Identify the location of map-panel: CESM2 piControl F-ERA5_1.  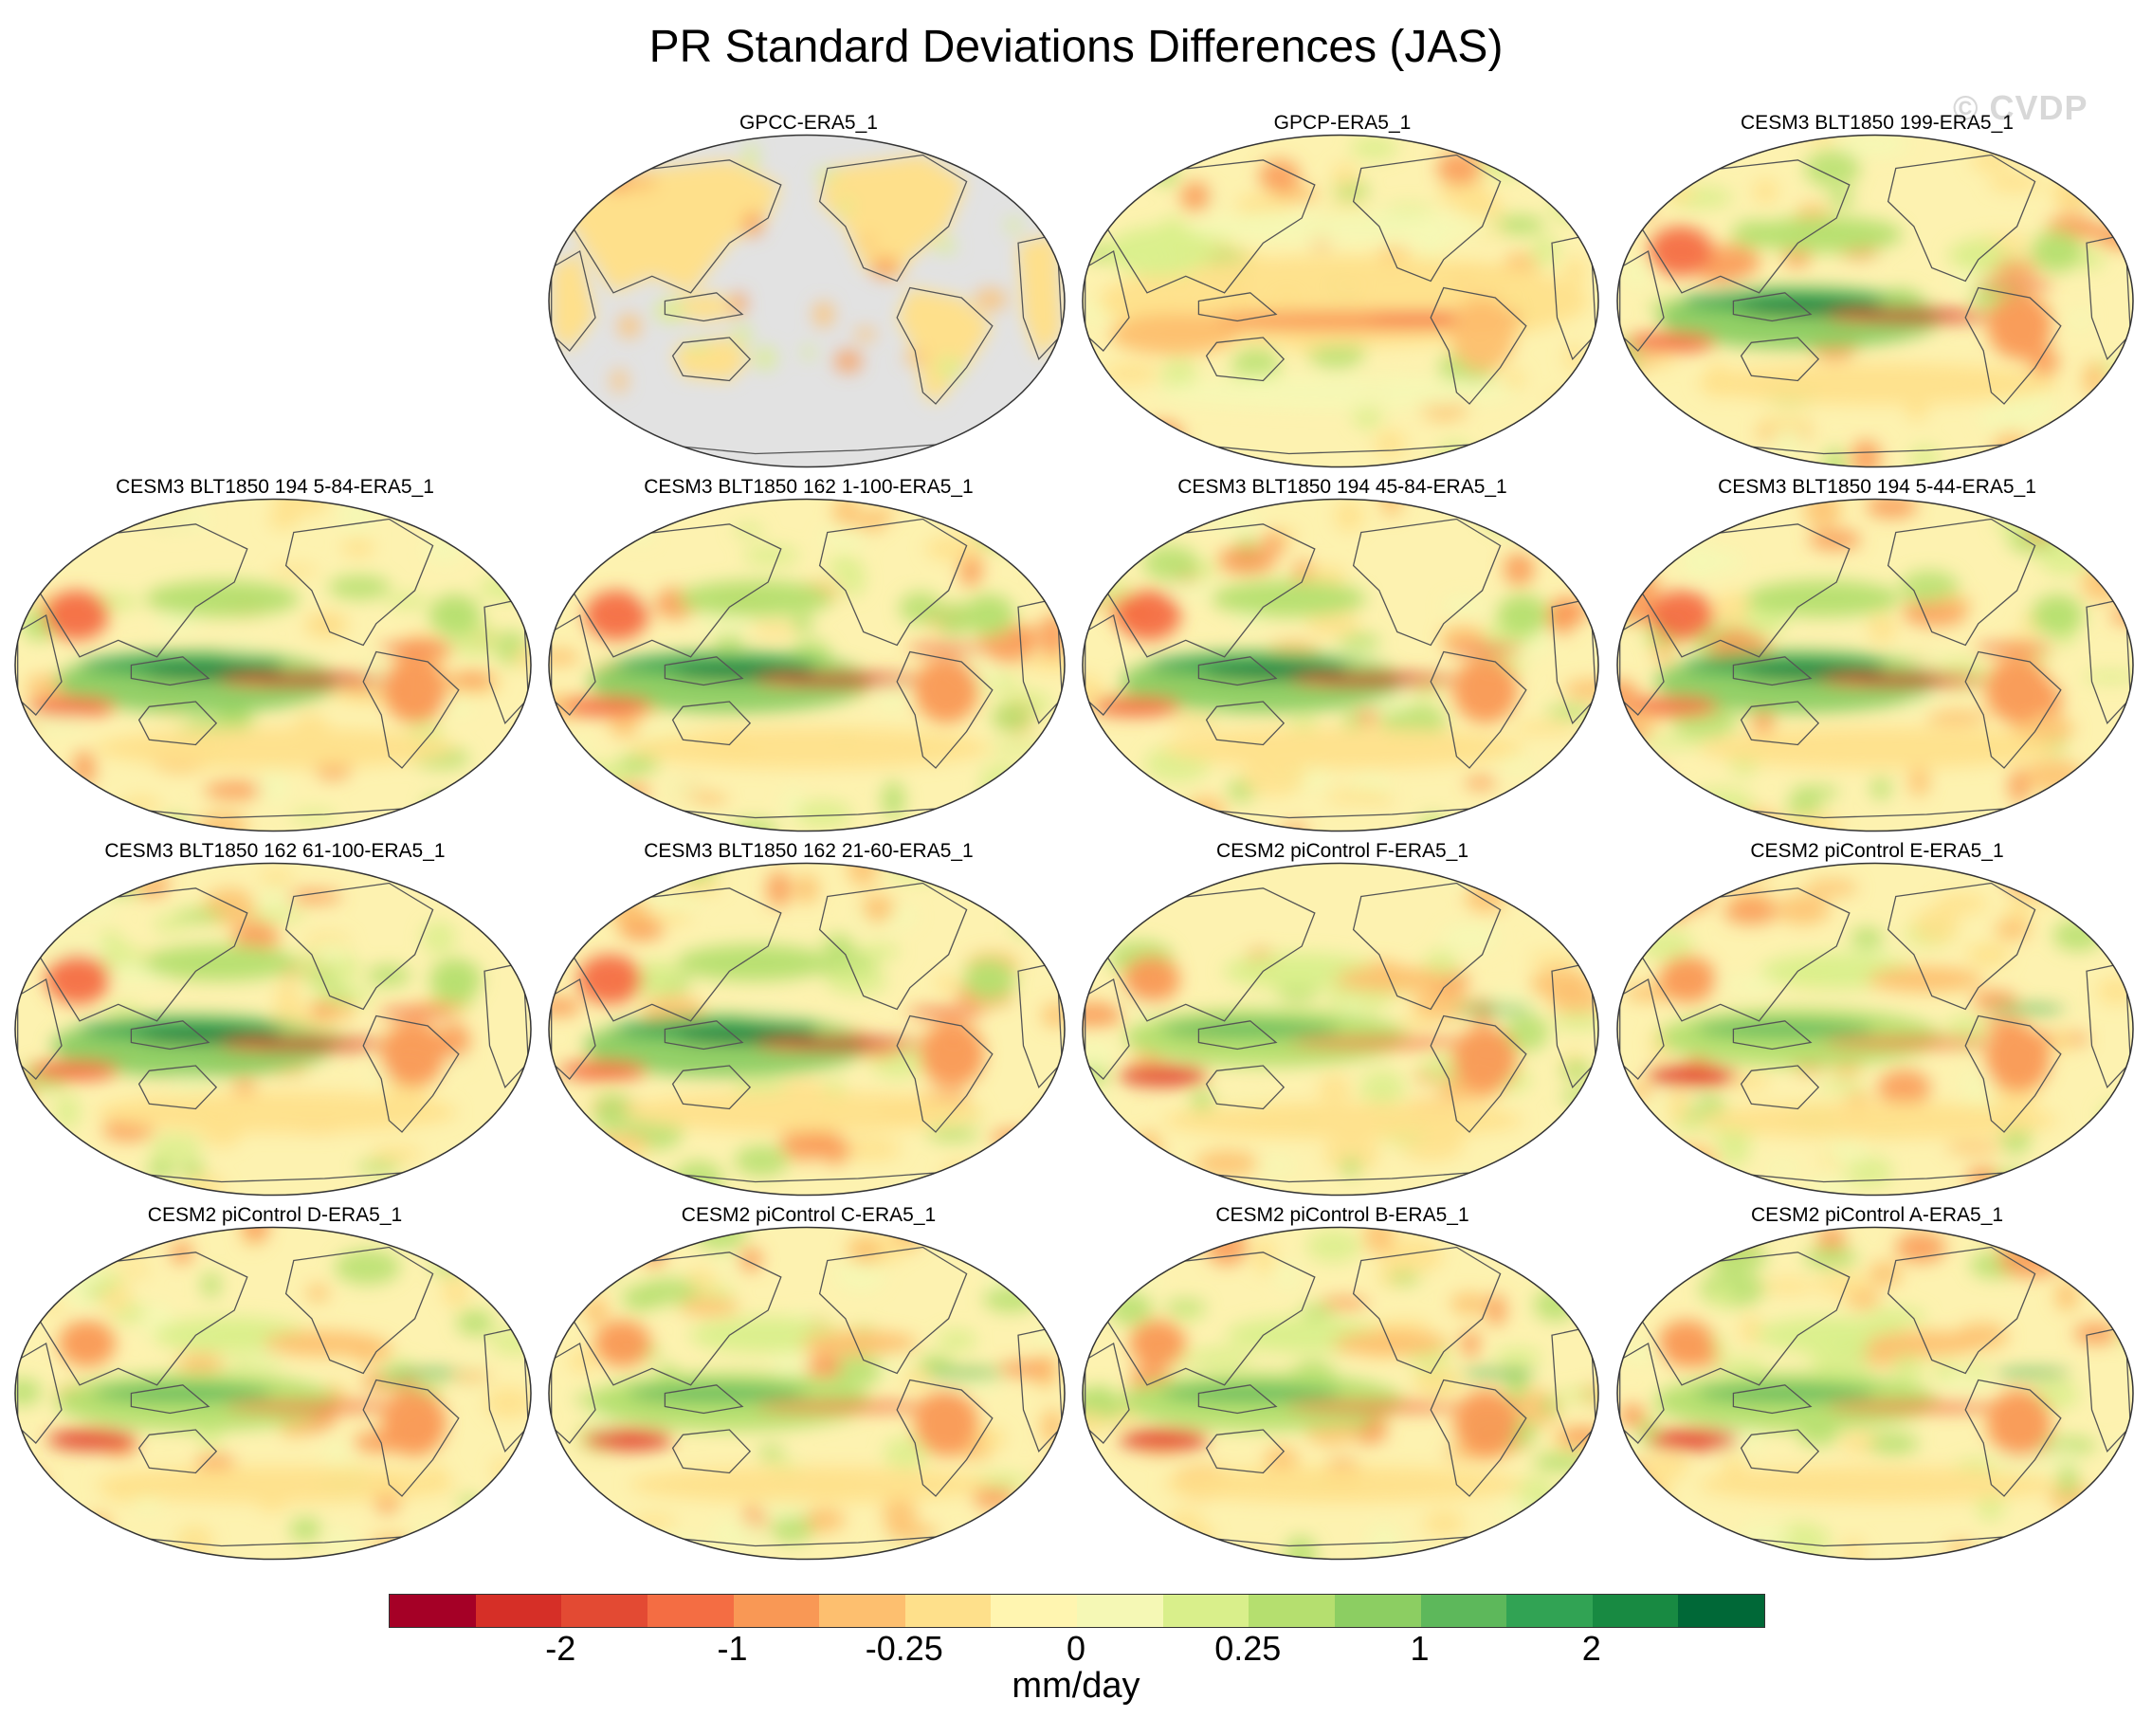
(1343, 1023).